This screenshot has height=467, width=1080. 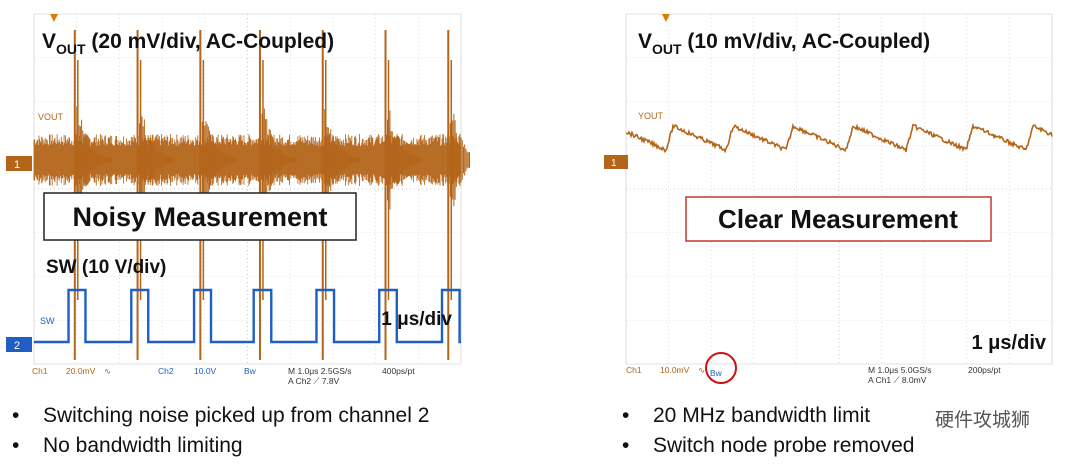 What do you see at coordinates (398, 371) in the screenshot?
I see `svg-text: 400ps/pt` at bounding box center [398, 371].